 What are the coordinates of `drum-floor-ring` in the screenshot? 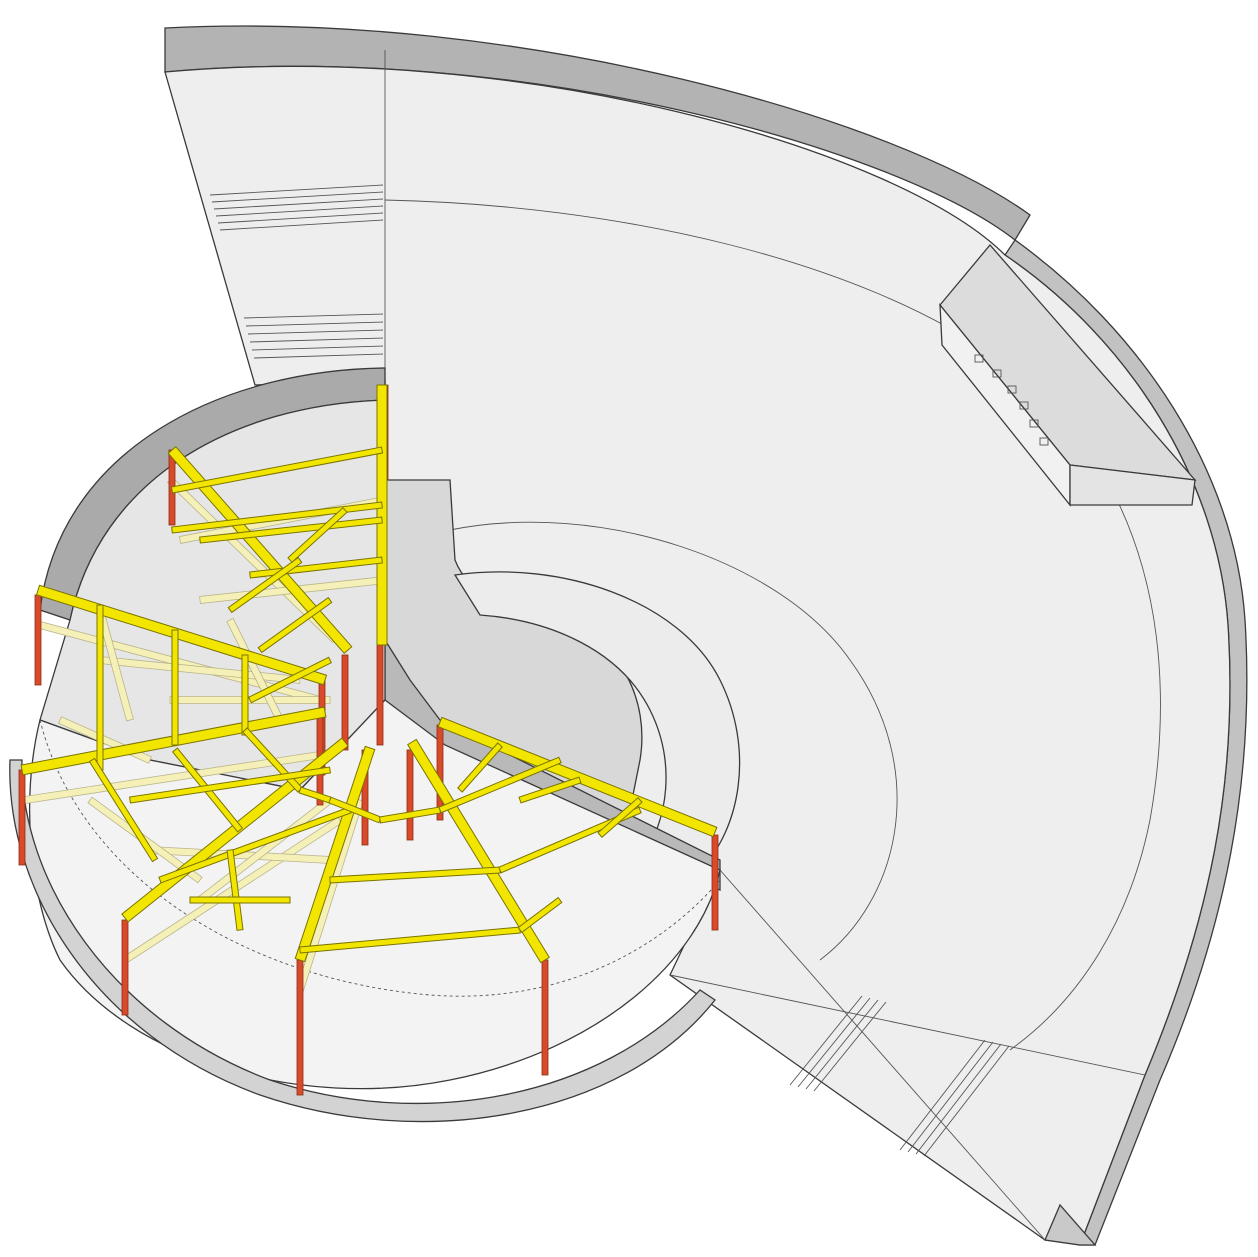 It's located at (380, 858).